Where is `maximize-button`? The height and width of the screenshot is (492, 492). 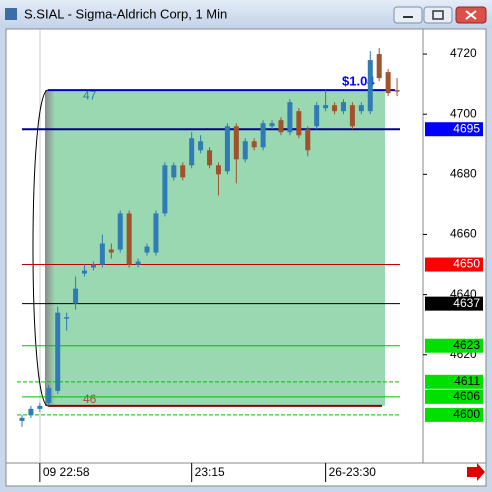
maximize-button is located at coordinates (438, 15).